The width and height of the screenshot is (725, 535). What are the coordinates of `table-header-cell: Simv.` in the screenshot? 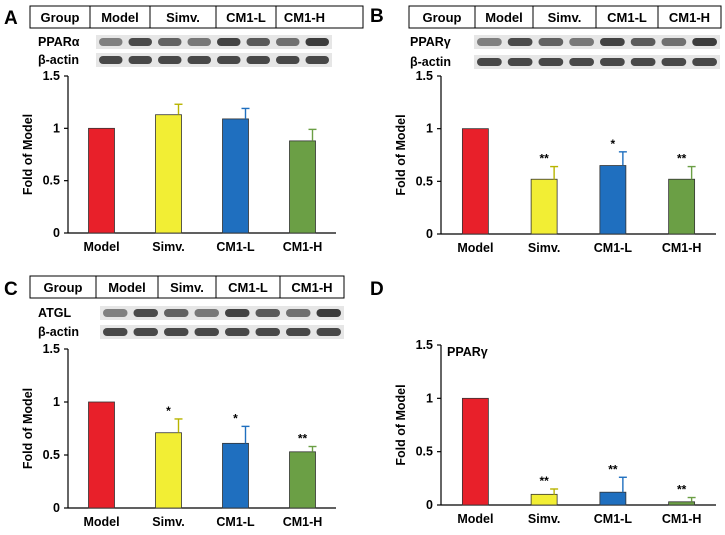 It's located at (565, 17).